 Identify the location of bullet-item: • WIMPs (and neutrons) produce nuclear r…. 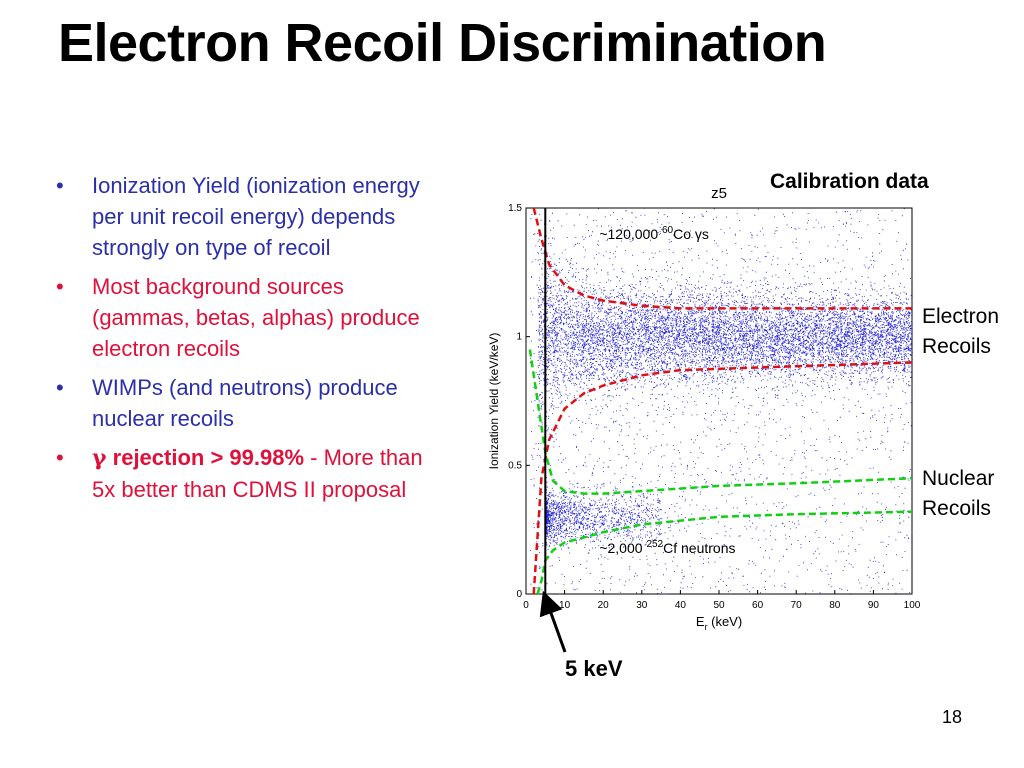
(241, 403).